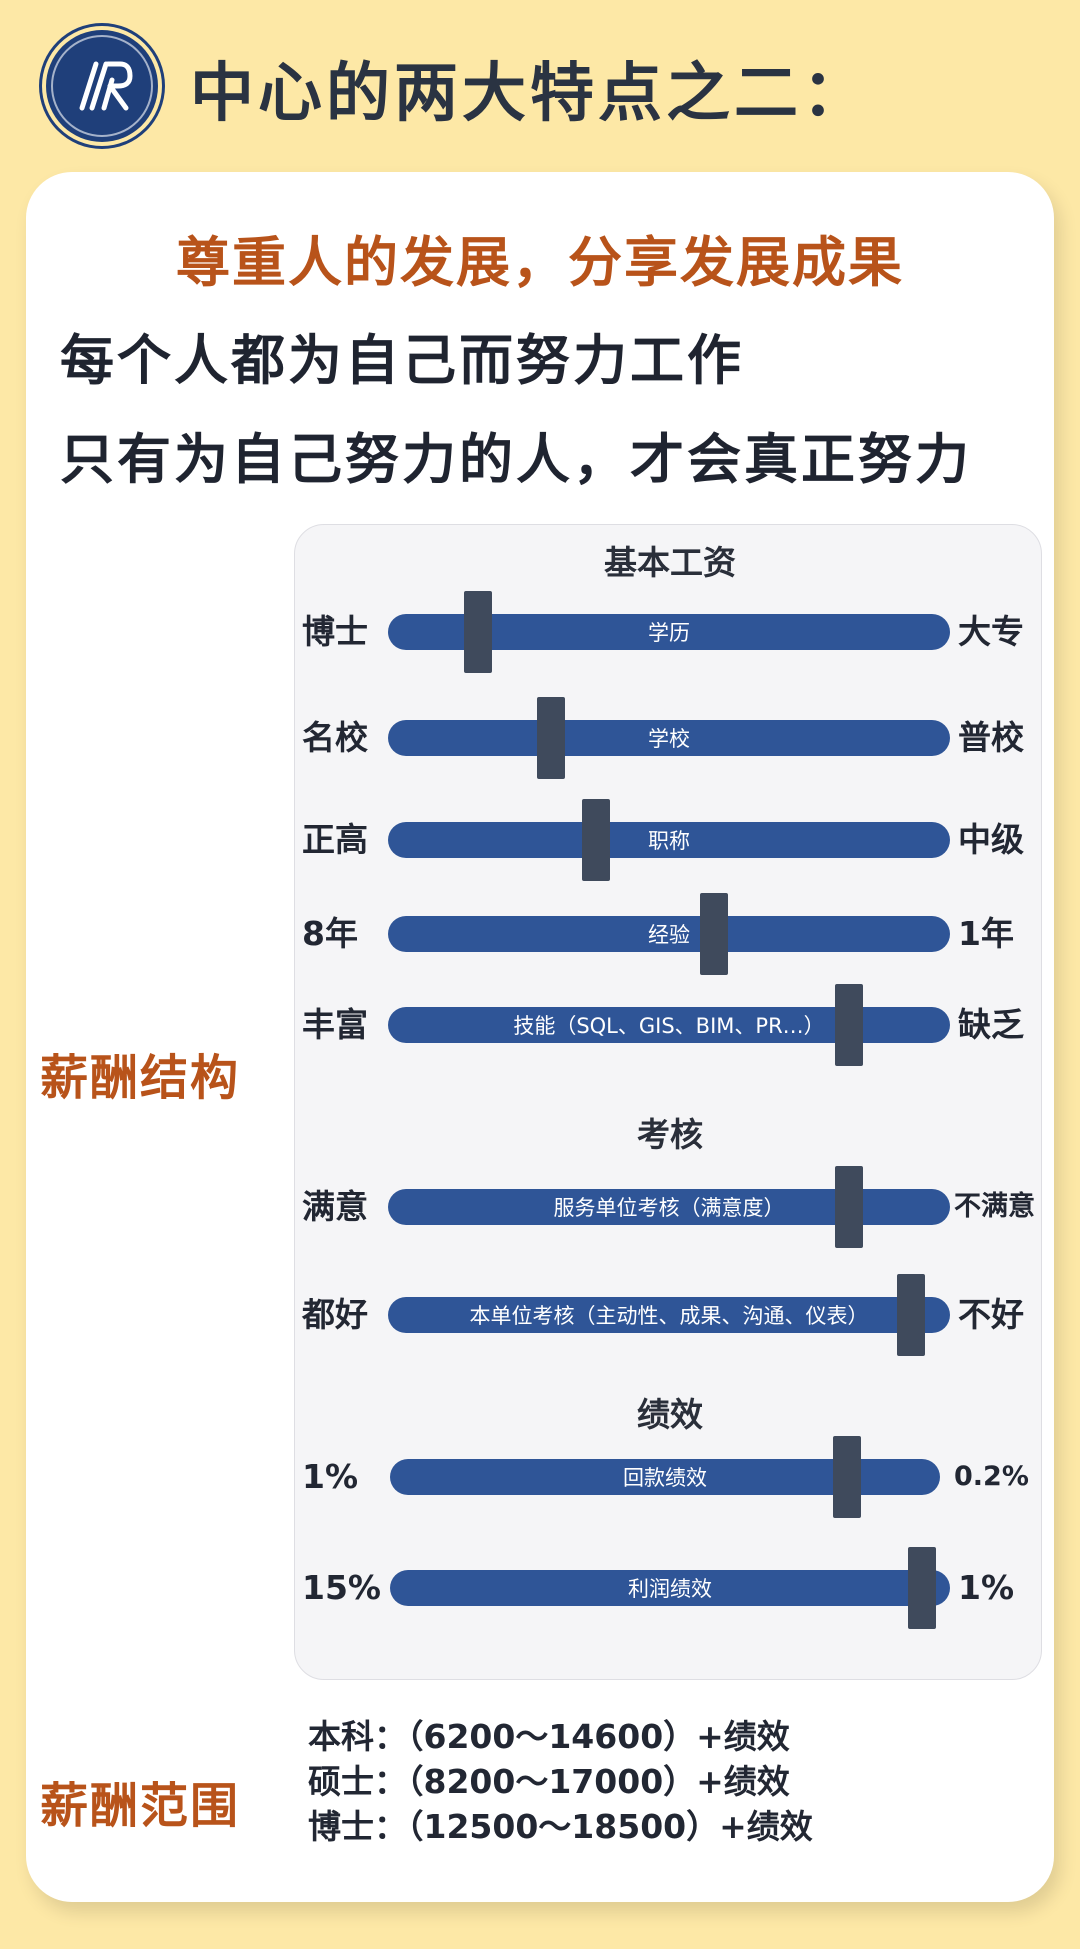 This screenshot has height=1949, width=1080. Describe the element at coordinates (341, 1587) in the screenshot. I see `row-left-label: 15%` at that location.